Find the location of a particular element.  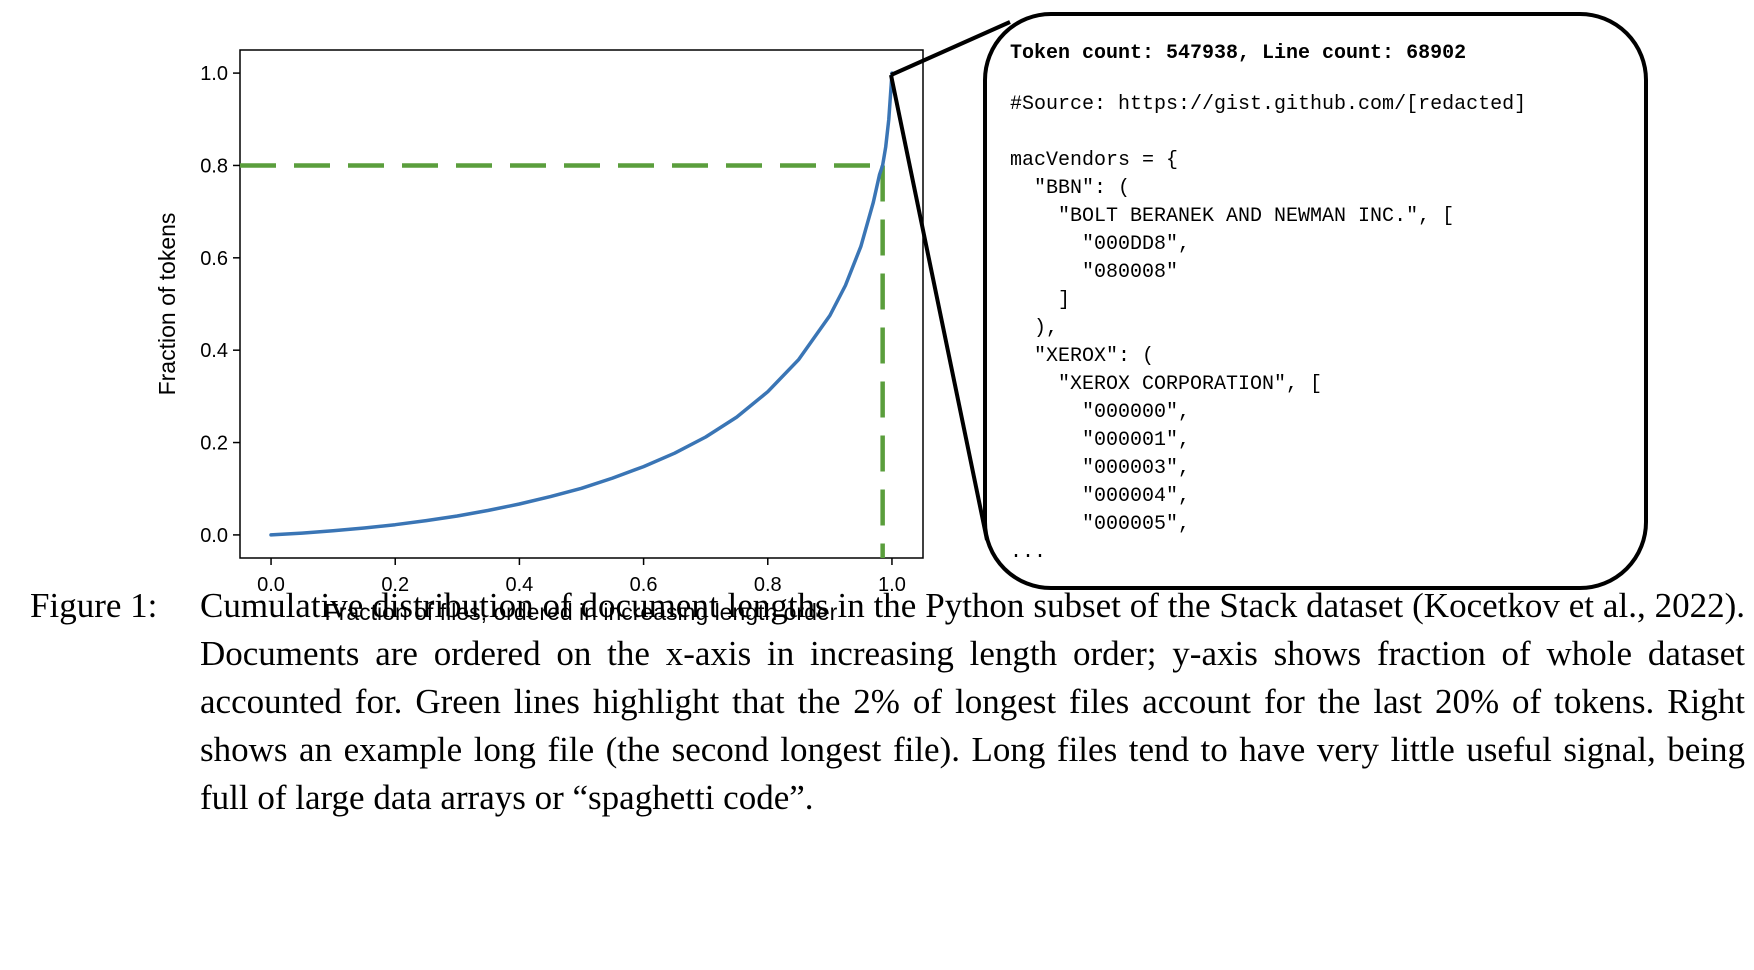

callout-line-top is located at coordinates (950, 48).